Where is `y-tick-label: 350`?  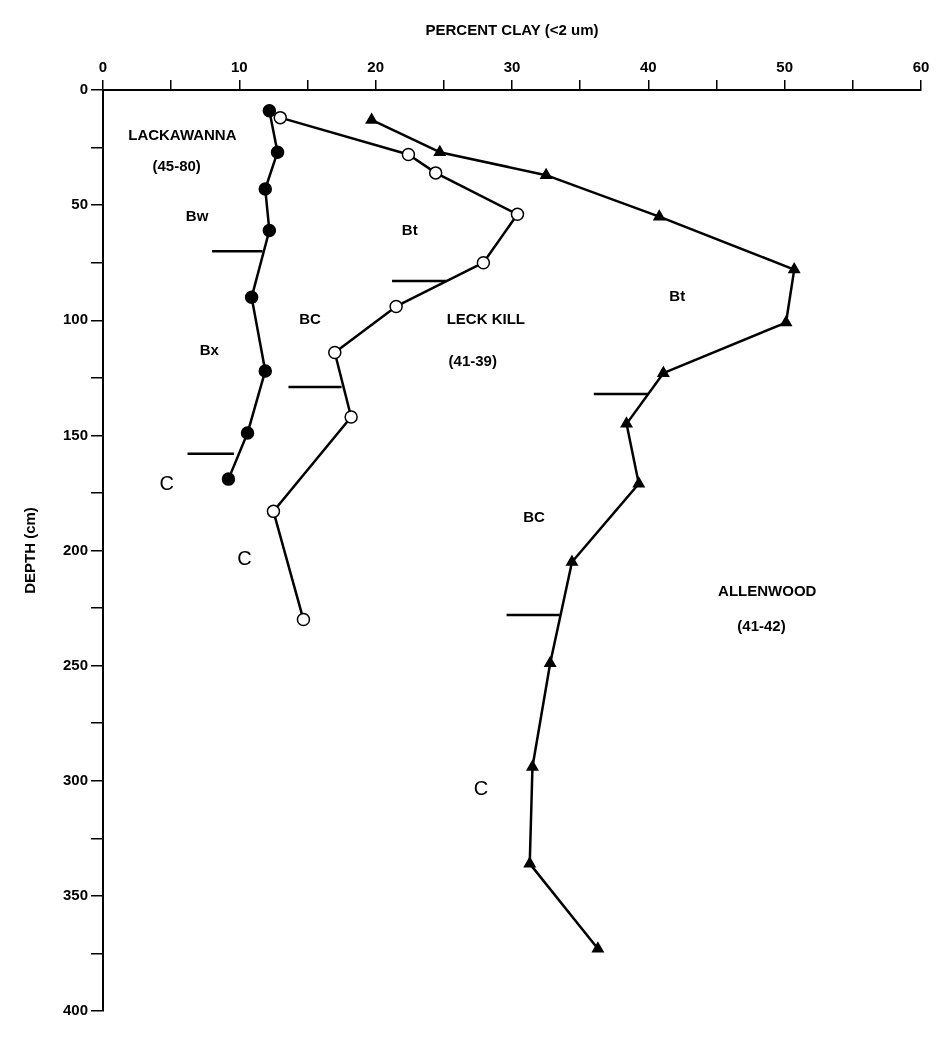 y-tick-label: 350 is located at coordinates (76, 895).